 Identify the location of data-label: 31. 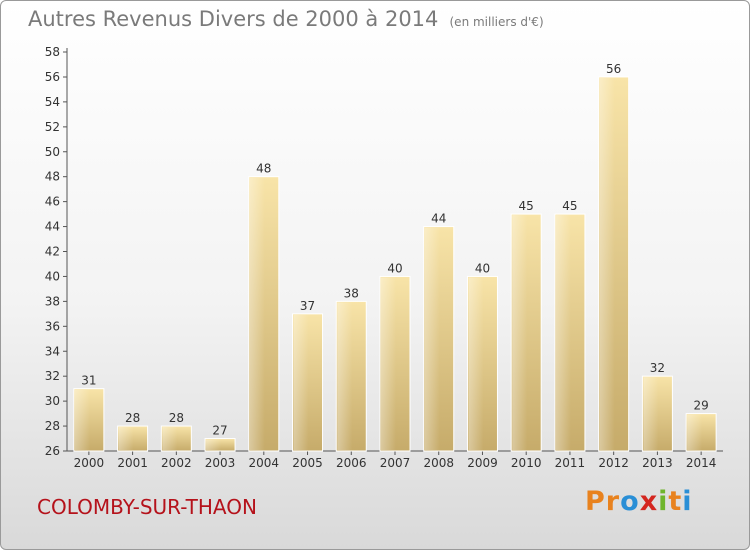
(88, 381).